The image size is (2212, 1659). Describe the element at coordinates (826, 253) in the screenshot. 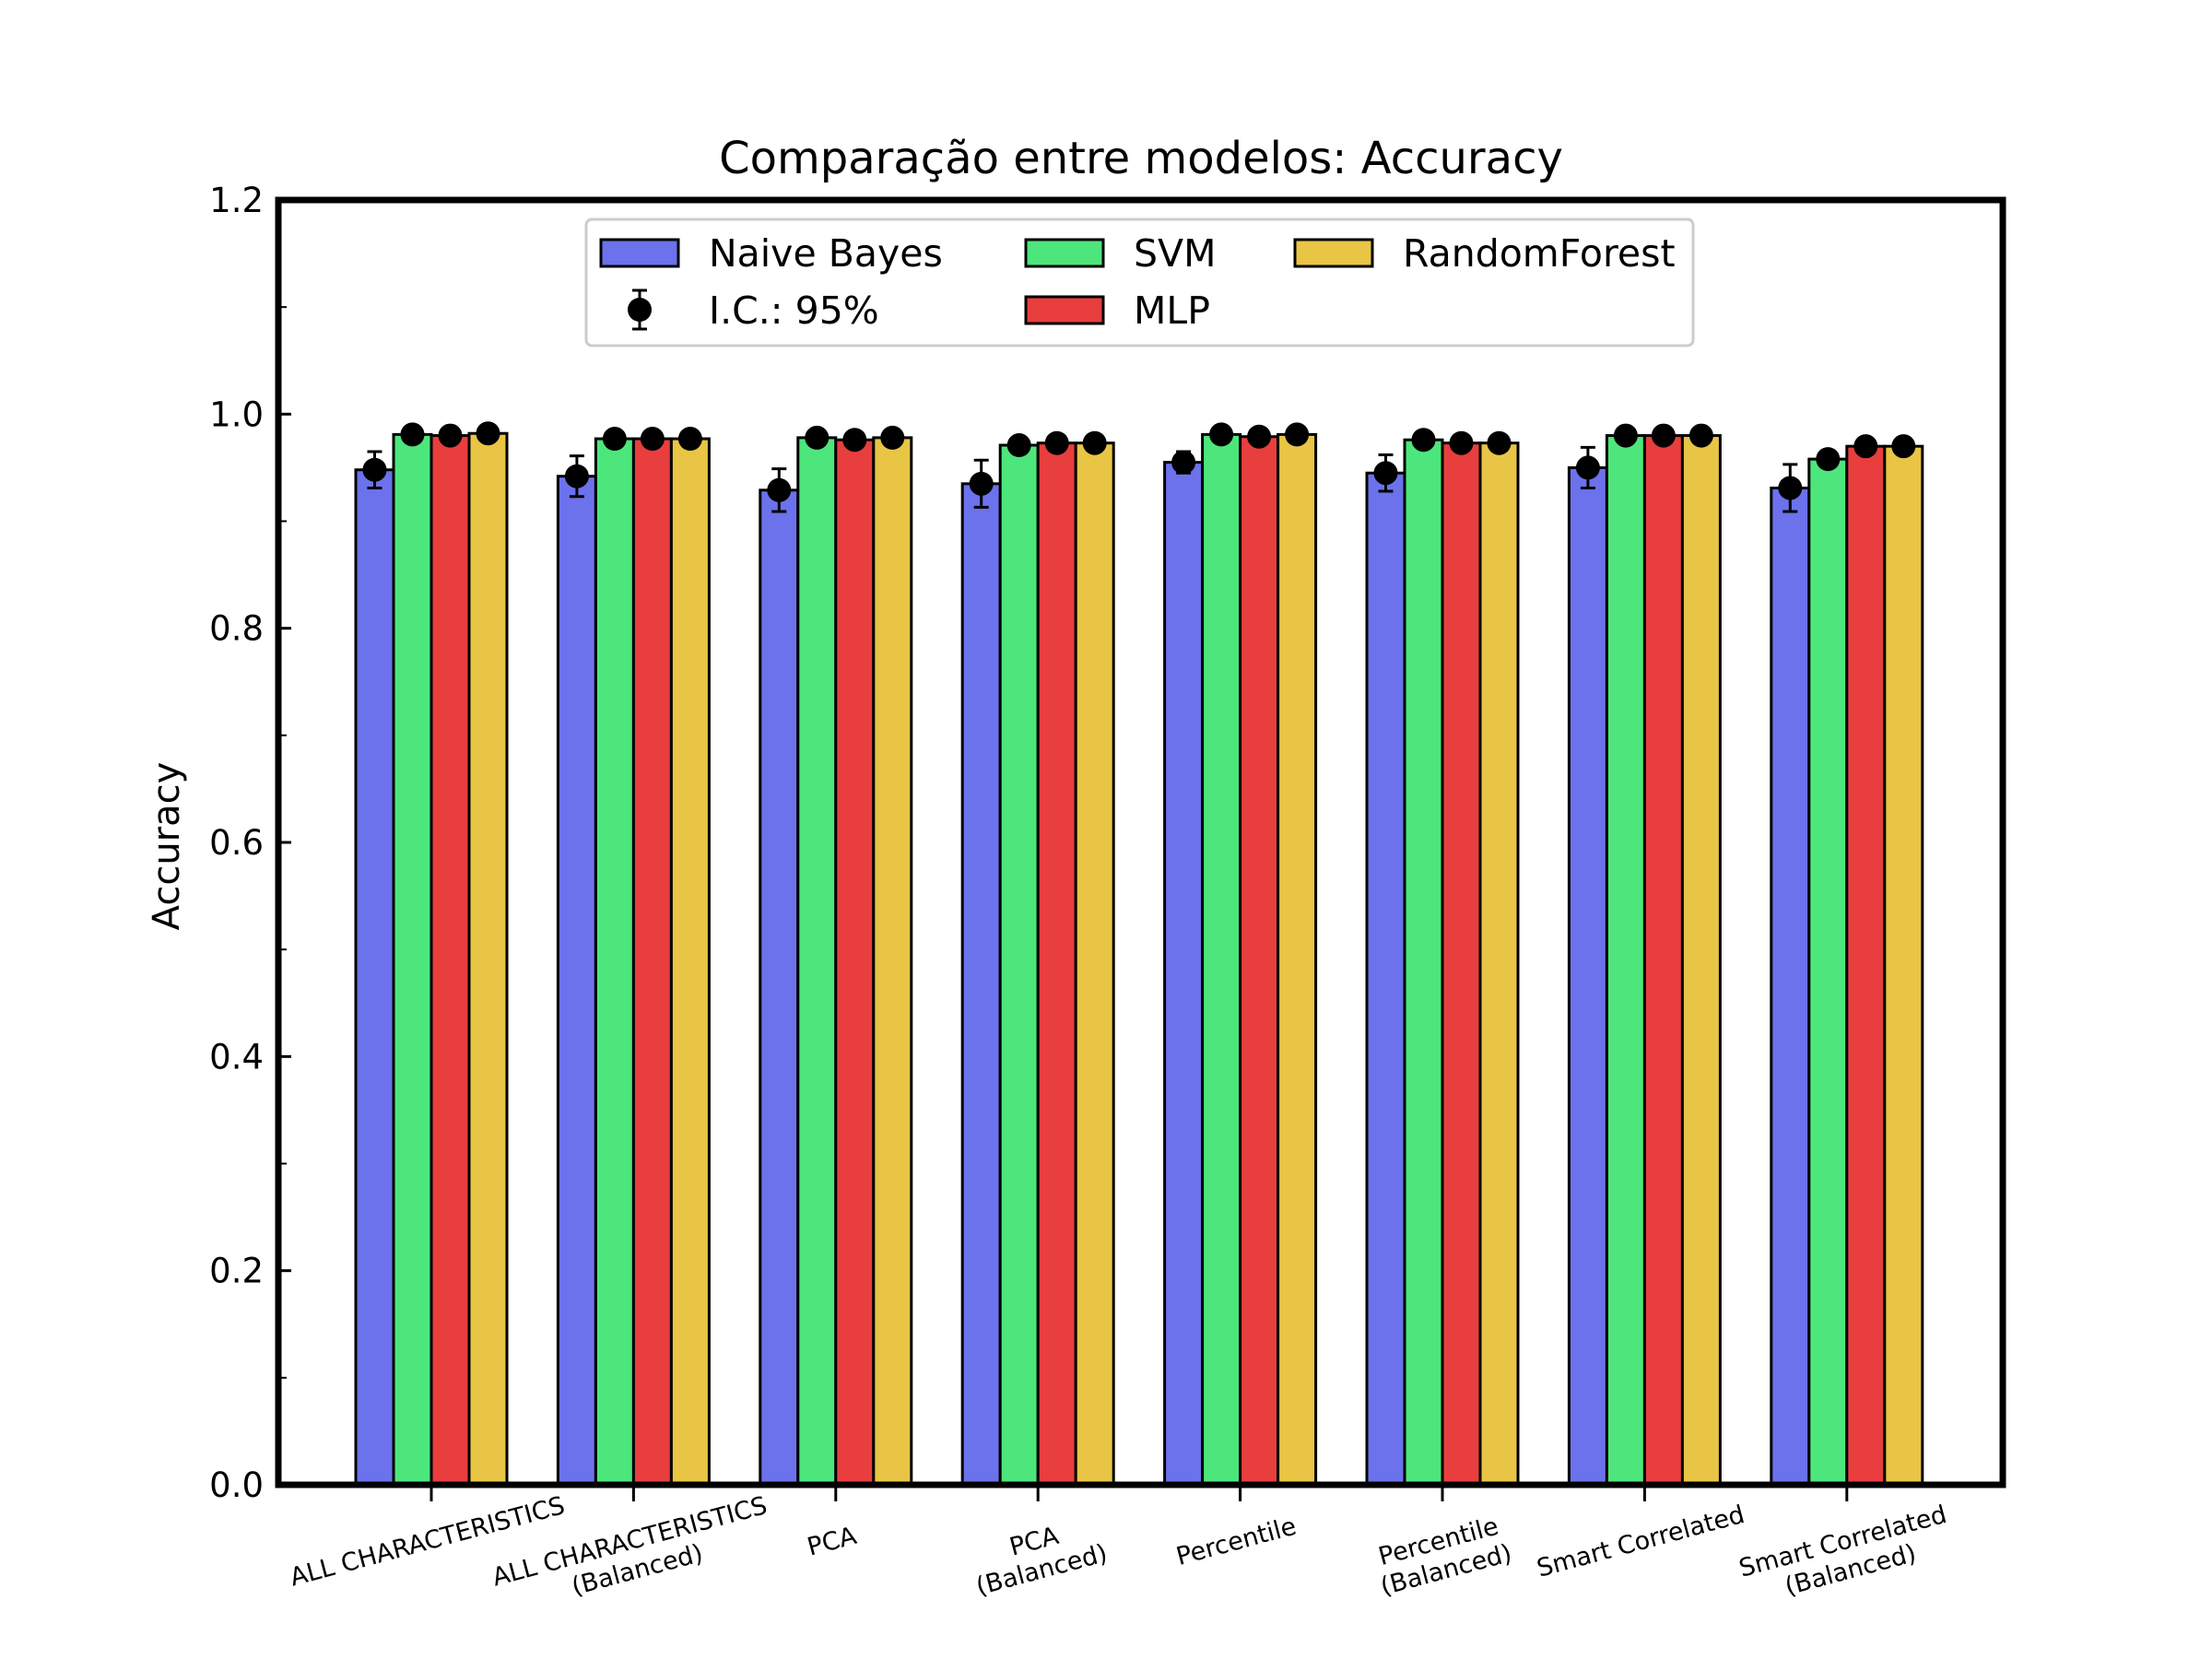

I see `legend-label: Naive Bayes` at that location.